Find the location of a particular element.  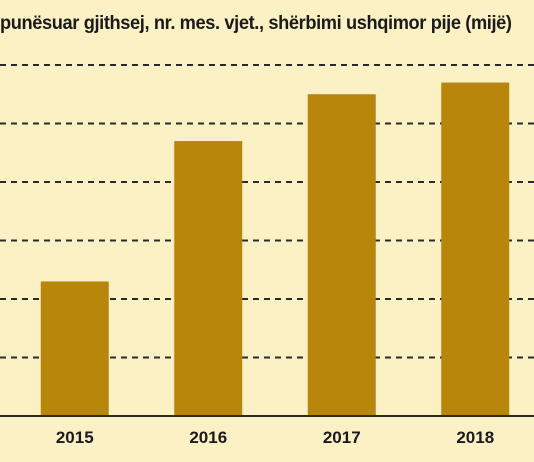

x-tick-label-2016: 2016 is located at coordinates (208, 437).